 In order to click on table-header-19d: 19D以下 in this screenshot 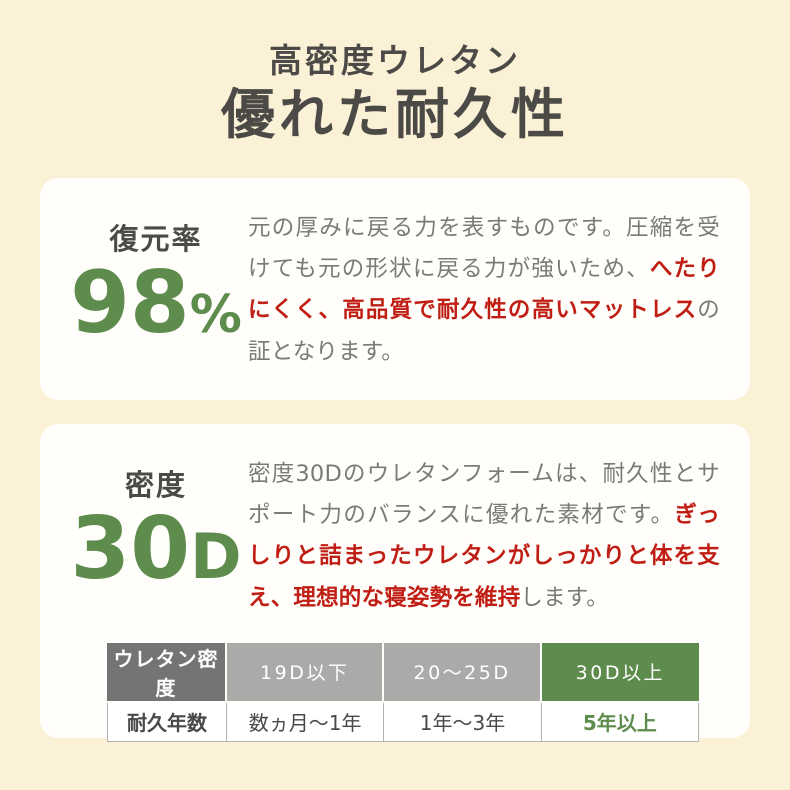, I will do `click(306, 672)`.